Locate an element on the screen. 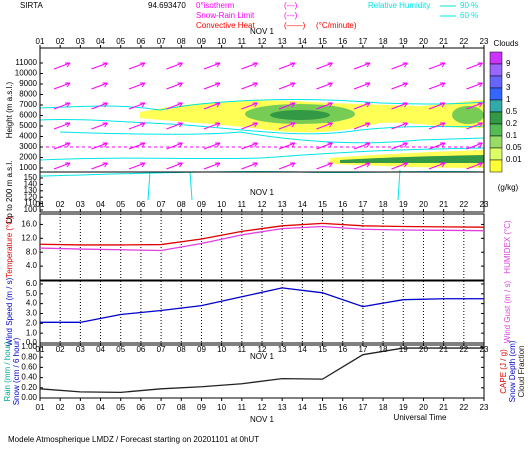 The image size is (528, 450). colorbar-label: 0.01 is located at coordinates (514, 159).